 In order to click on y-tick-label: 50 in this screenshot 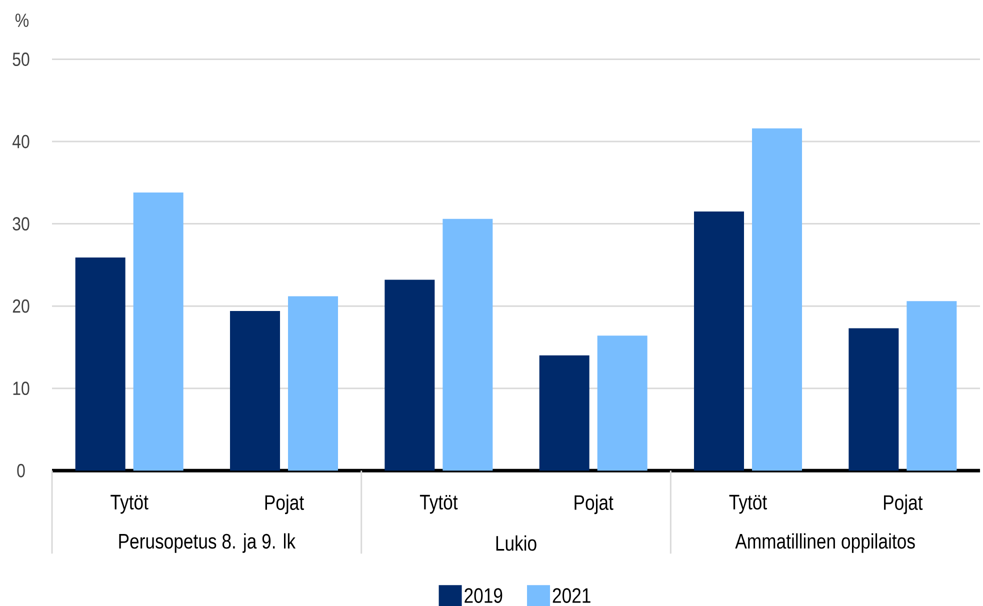, I will do `click(21, 59)`.